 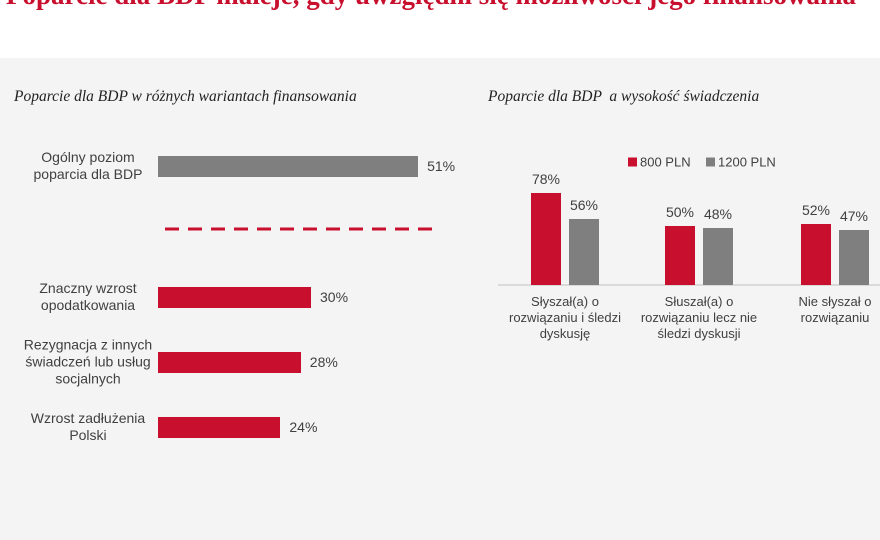 What do you see at coordinates (303, 427) in the screenshot?
I see `value-label: 24%` at bounding box center [303, 427].